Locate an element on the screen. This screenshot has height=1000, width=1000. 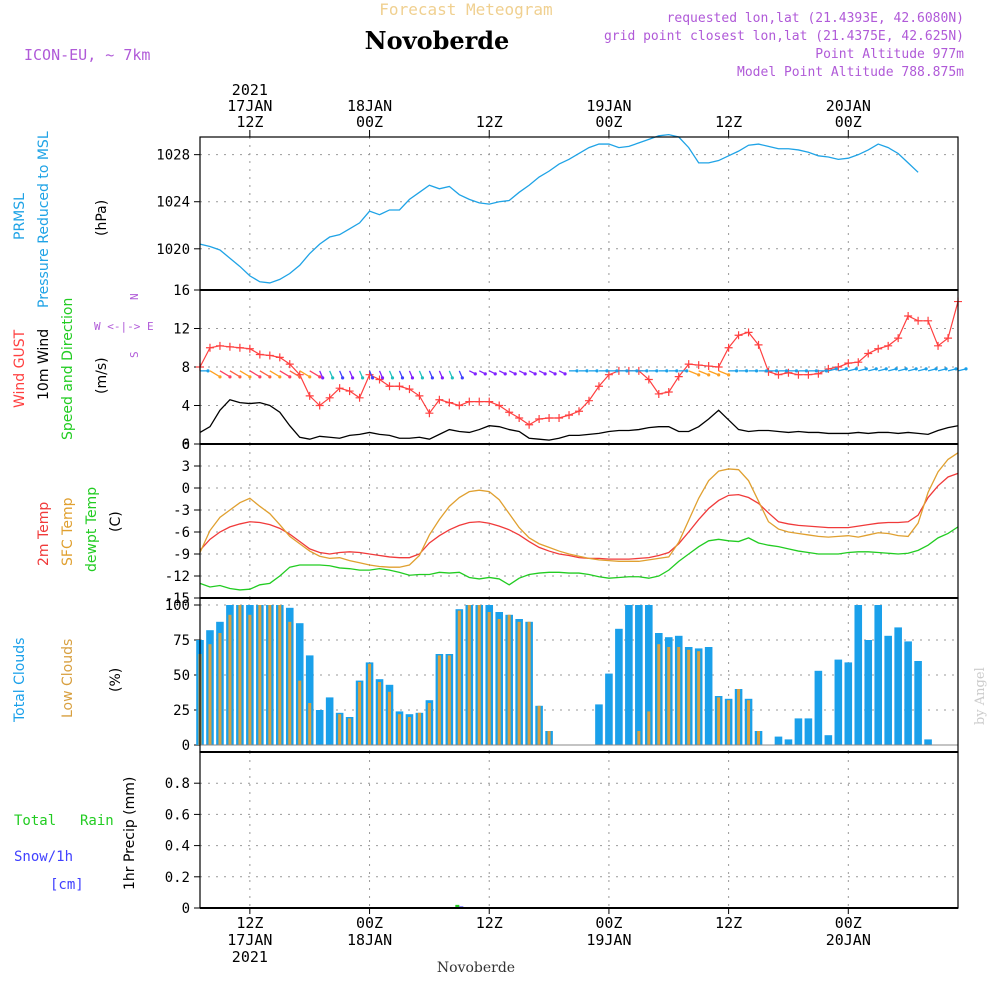
info-requested: requested lon,lat (21.4393E, 42.6080N) is located at coordinates (815, 18).